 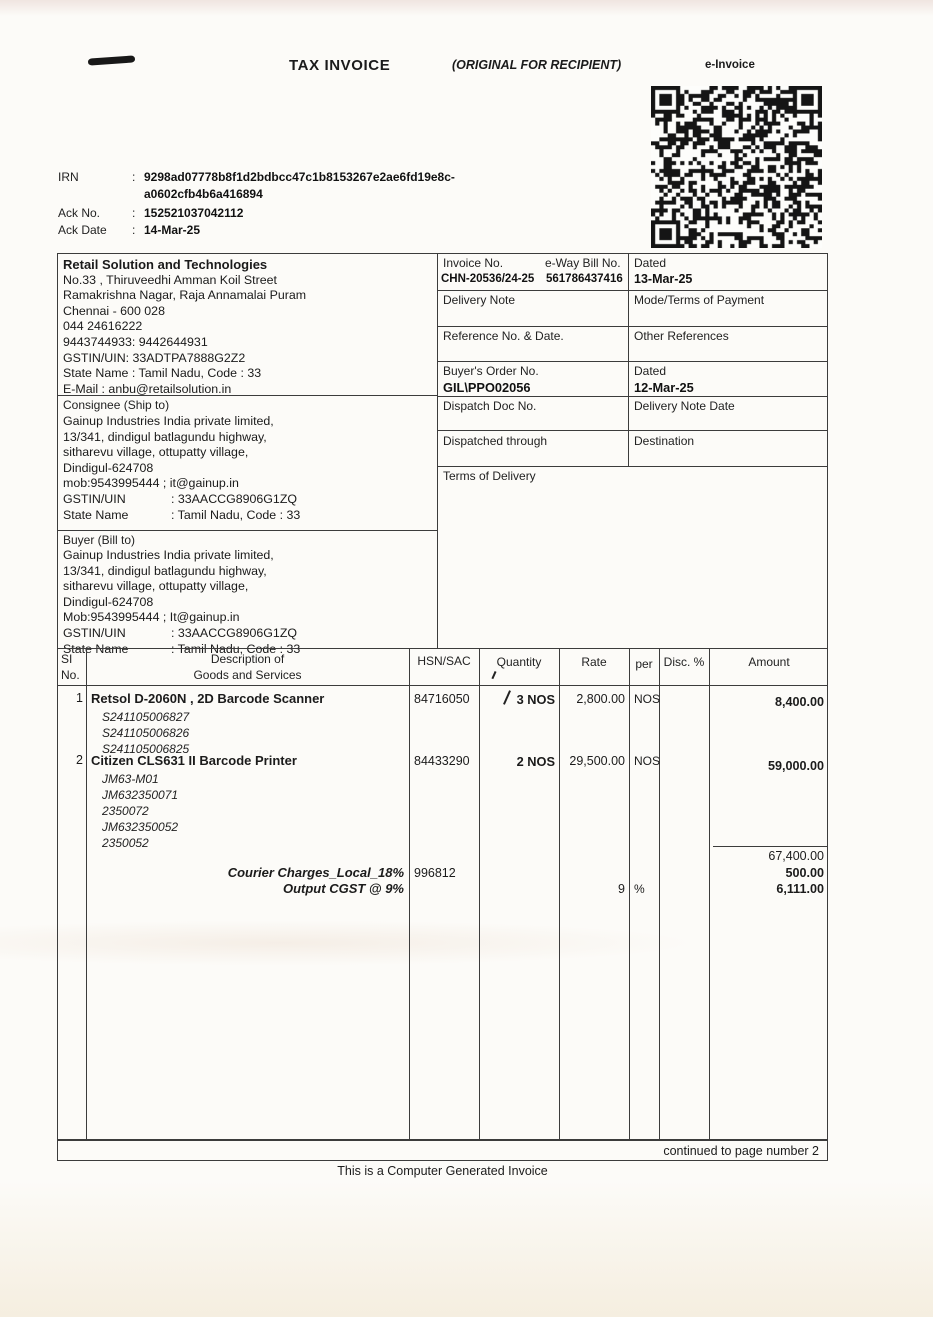 I want to click on seller-name: Retail Solution and Technologies, so click(x=165, y=264).